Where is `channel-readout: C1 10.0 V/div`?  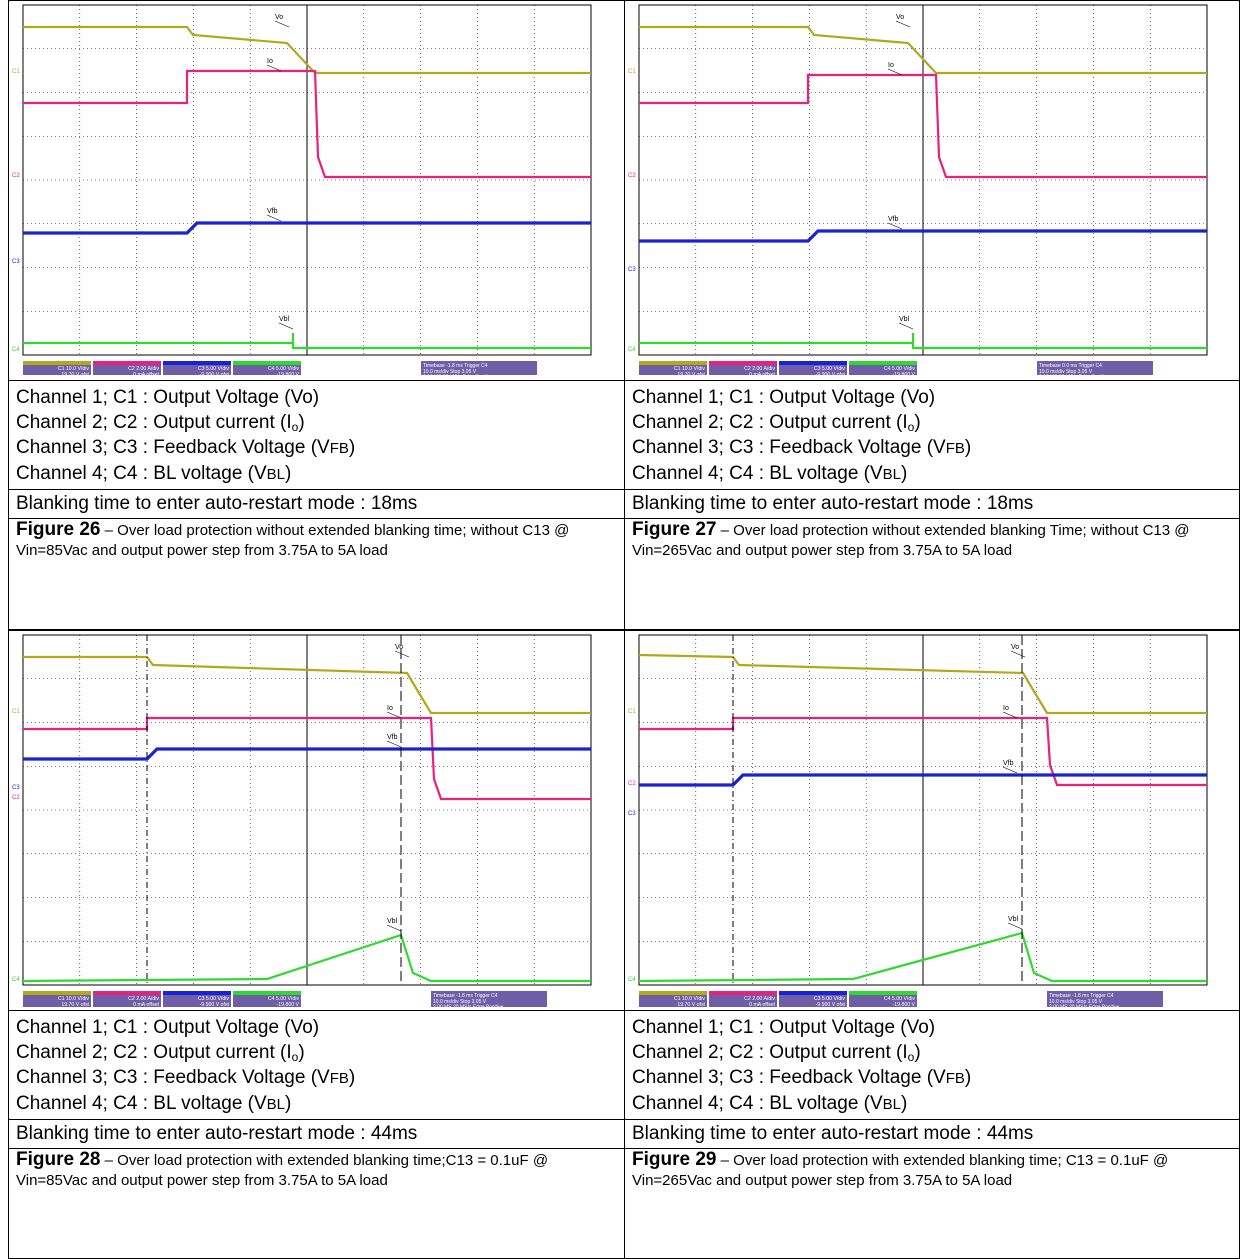
channel-readout: C1 10.0 V/div is located at coordinates (690, 369).